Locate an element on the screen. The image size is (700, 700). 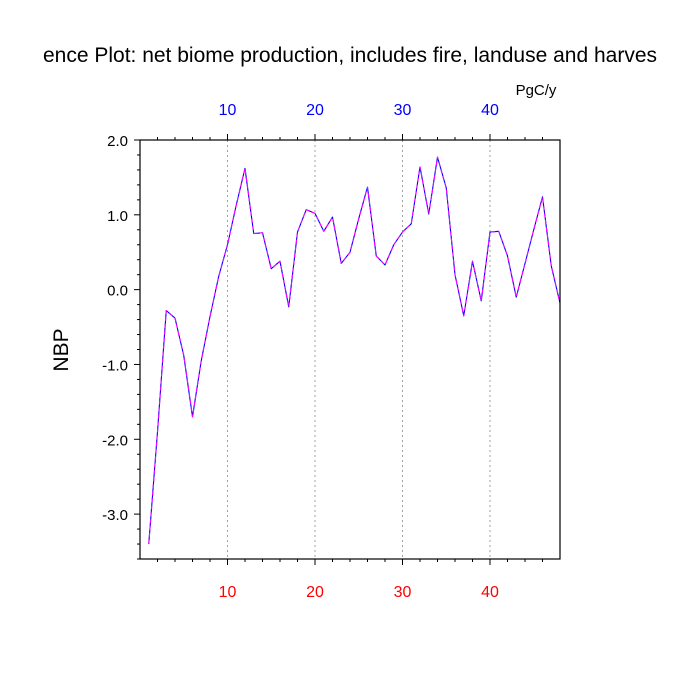
units-label: PgC/y is located at coordinates (536, 90).